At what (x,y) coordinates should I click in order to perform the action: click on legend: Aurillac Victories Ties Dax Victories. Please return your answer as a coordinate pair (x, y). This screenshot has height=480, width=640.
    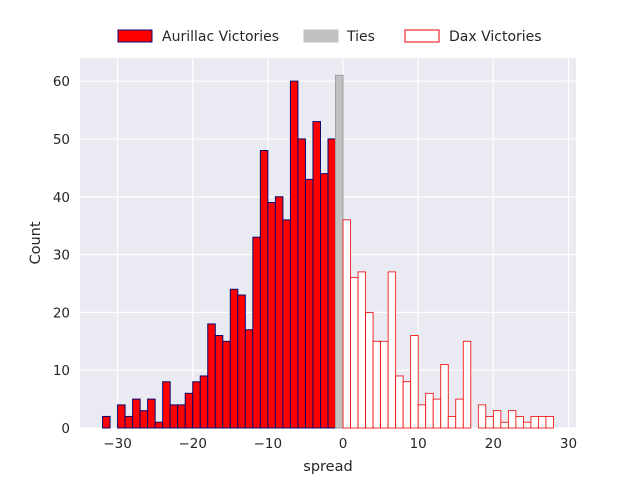
    Looking at the image, I should click on (329, 37).